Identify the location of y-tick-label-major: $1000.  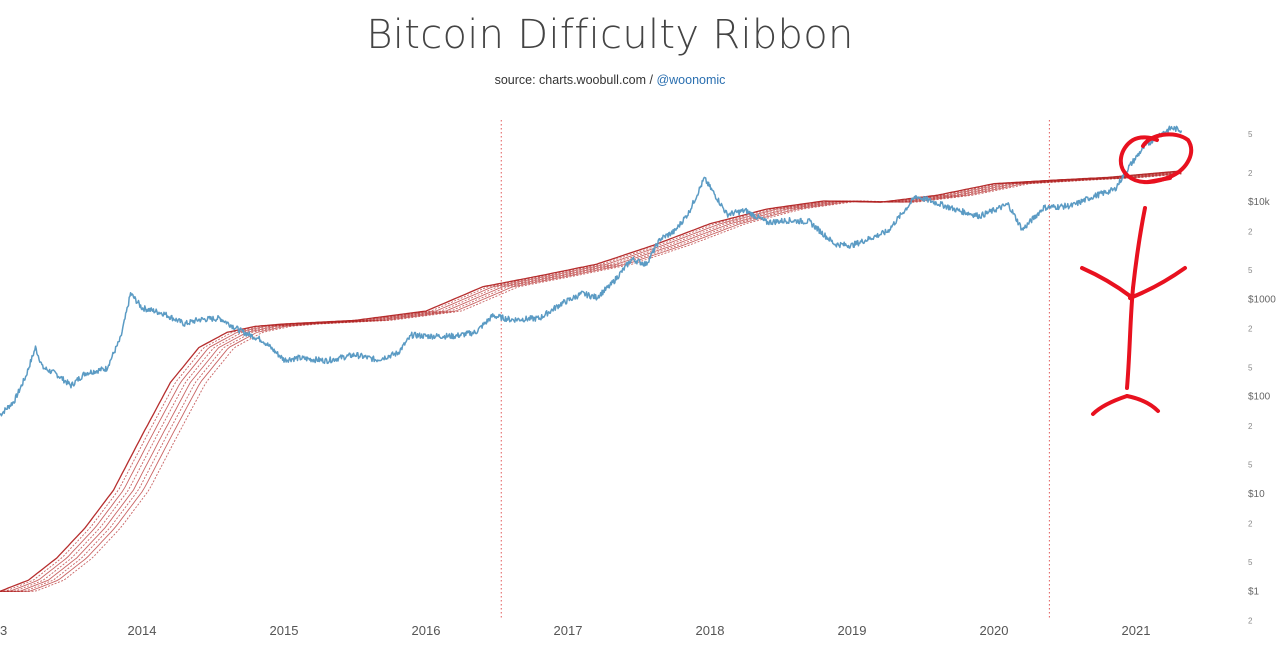
(1262, 299).